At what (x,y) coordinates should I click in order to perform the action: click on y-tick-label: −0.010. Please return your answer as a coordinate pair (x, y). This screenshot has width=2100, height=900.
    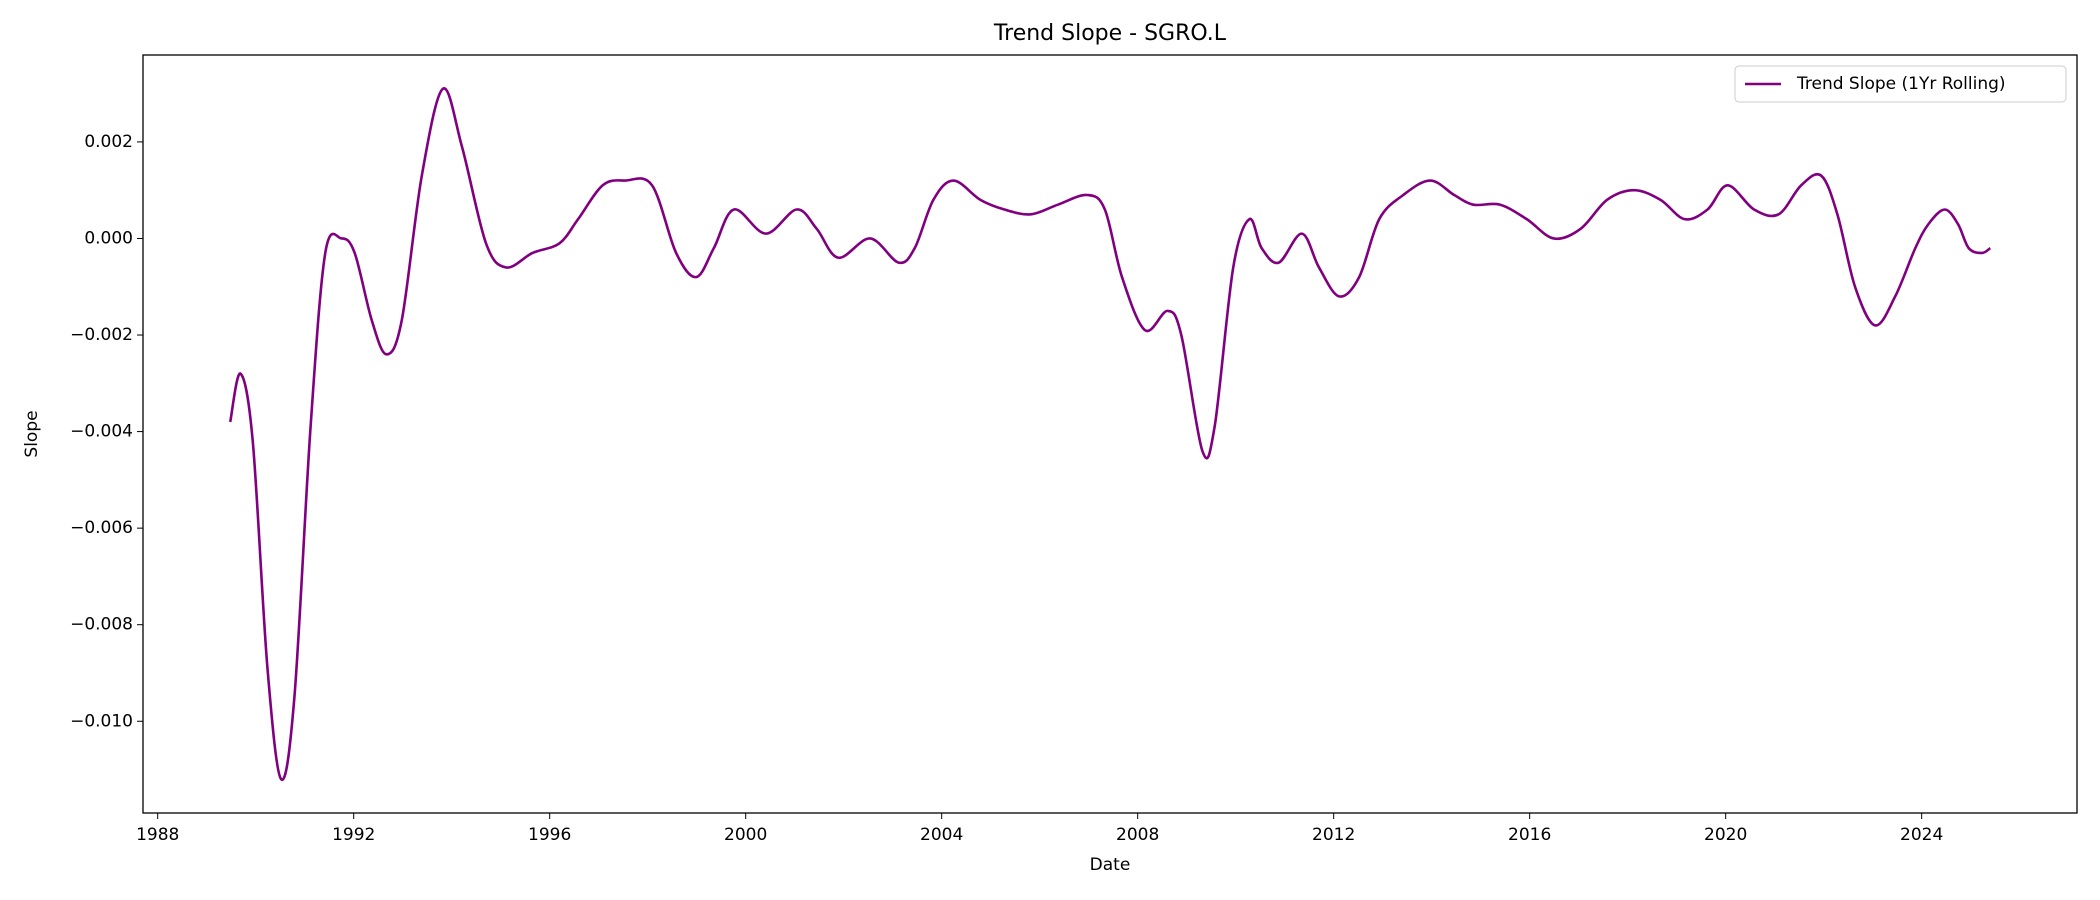
    Looking at the image, I should click on (101, 721).